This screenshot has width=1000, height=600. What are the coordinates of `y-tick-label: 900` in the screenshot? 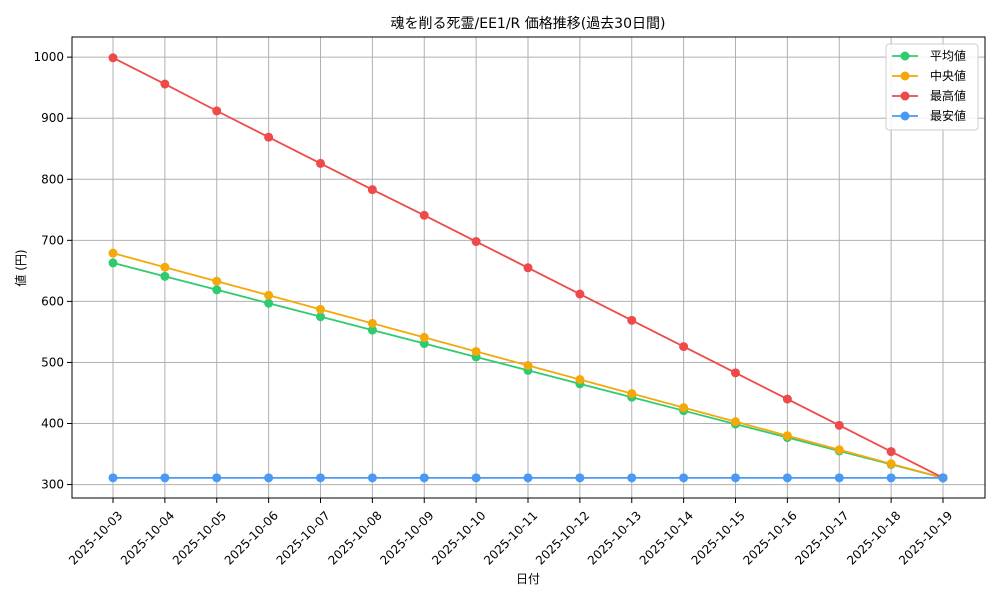 It's located at (52, 118).